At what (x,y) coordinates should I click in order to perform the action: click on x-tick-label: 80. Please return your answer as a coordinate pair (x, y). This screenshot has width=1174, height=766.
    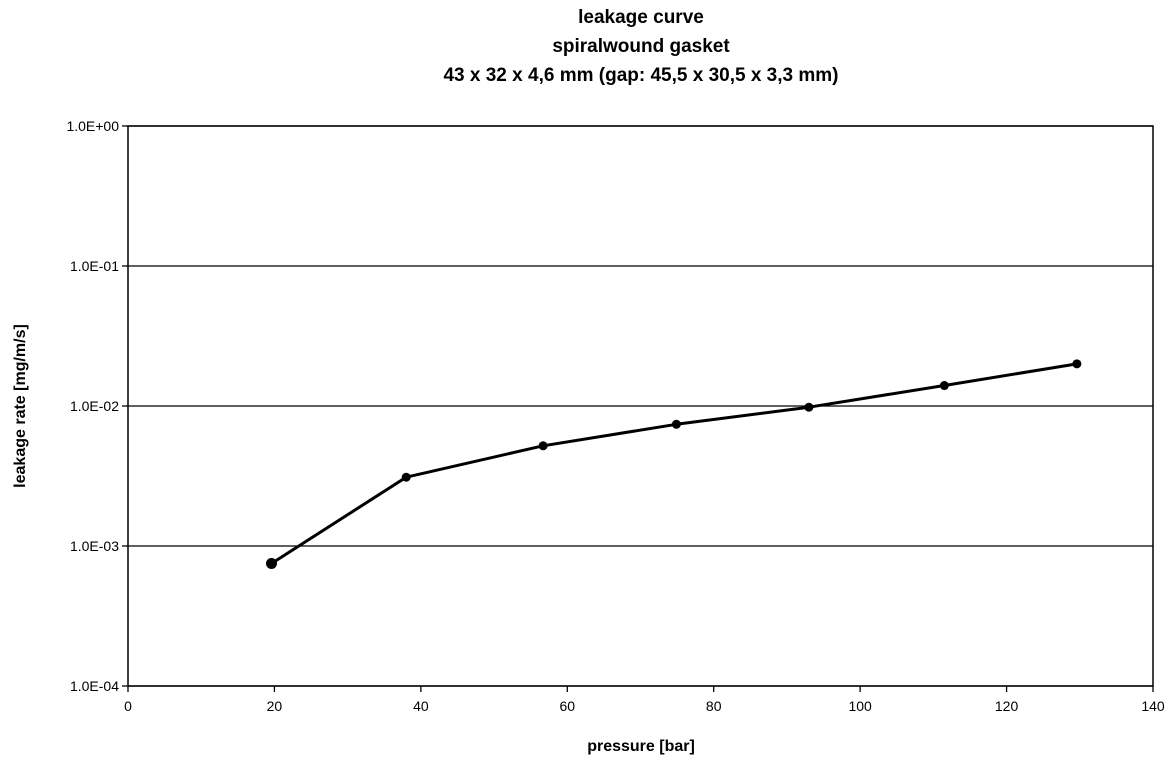
    Looking at the image, I should click on (714, 706).